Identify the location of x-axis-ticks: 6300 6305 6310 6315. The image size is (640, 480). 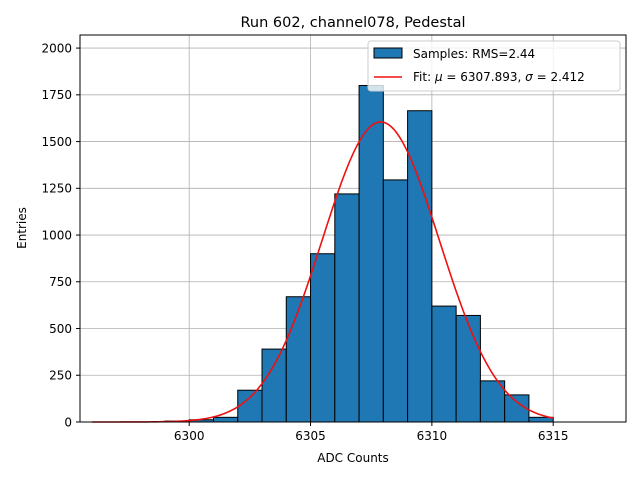
(371, 432).